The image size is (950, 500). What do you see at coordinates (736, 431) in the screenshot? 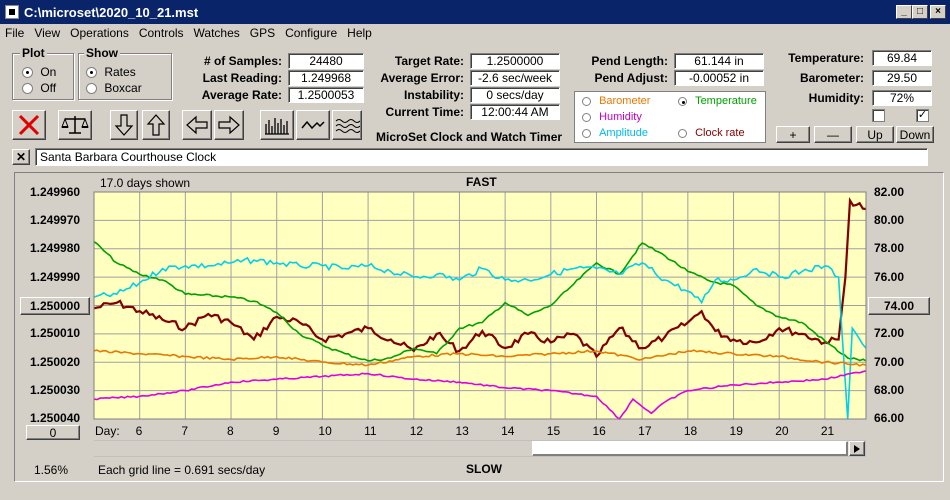
I see `x-tick-label: 19` at bounding box center [736, 431].